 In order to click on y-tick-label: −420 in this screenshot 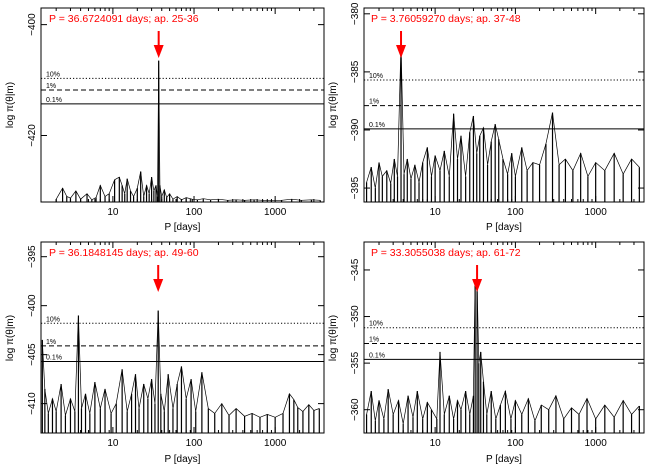, I will do `click(32, 135)`.